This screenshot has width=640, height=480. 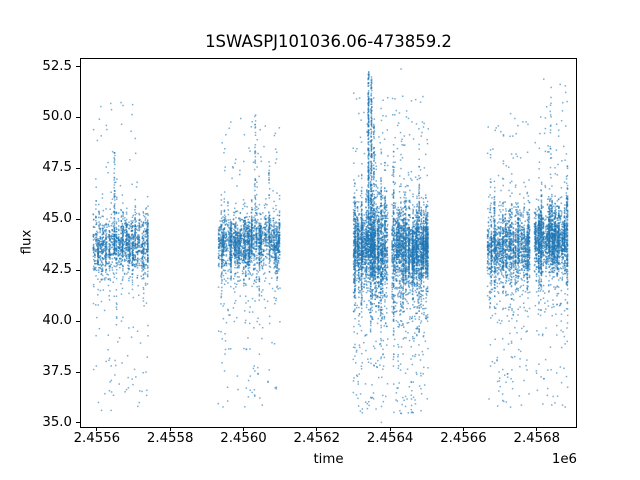 I want to click on x-tick-label: 2.4562, so click(x=317, y=438).